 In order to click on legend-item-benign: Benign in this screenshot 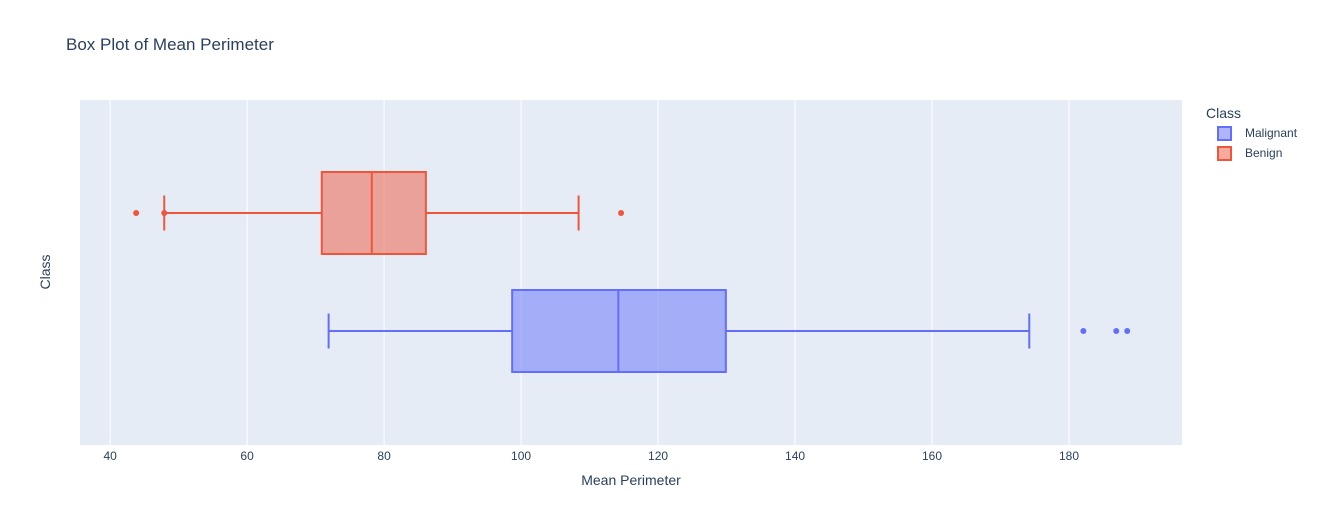, I will do `click(1249, 153)`.